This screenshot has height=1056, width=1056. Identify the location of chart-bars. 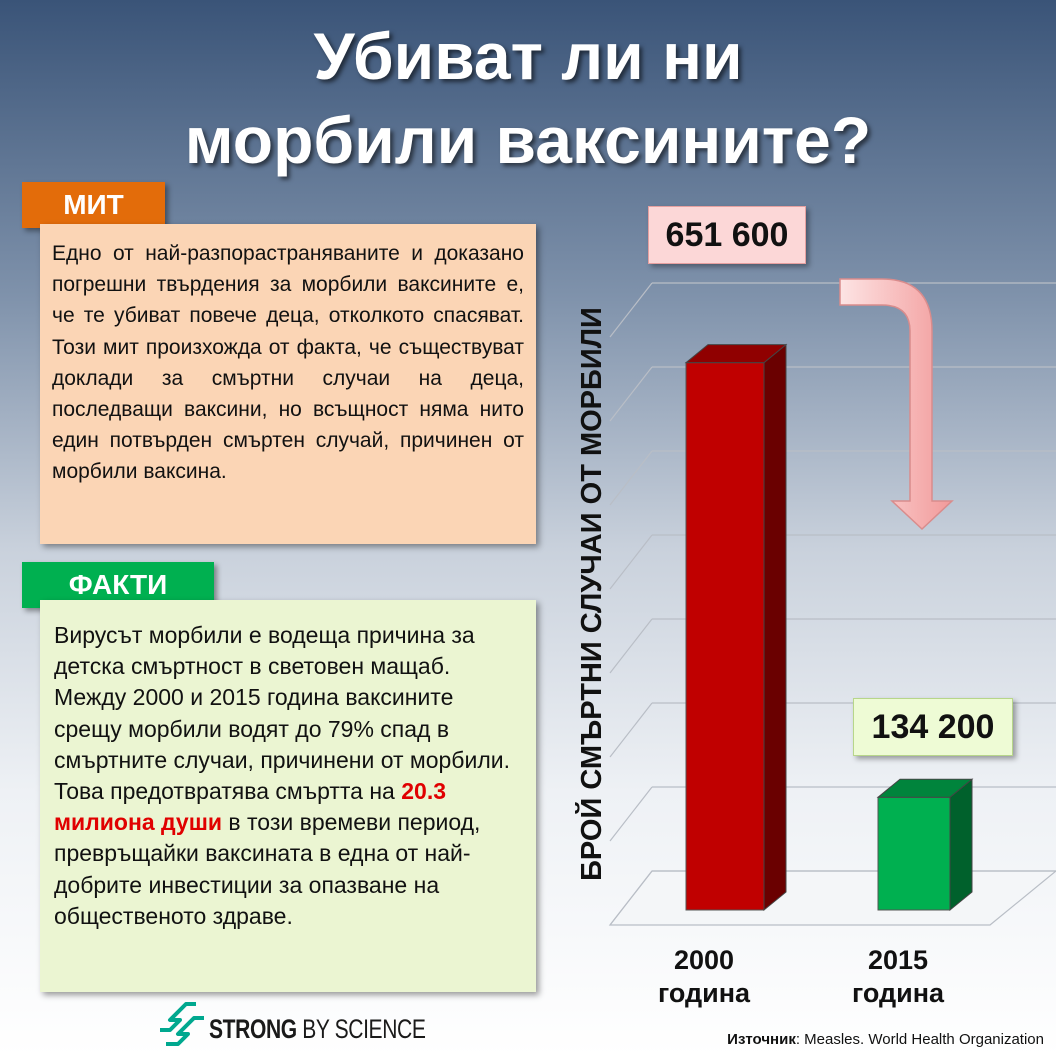
(829, 627).